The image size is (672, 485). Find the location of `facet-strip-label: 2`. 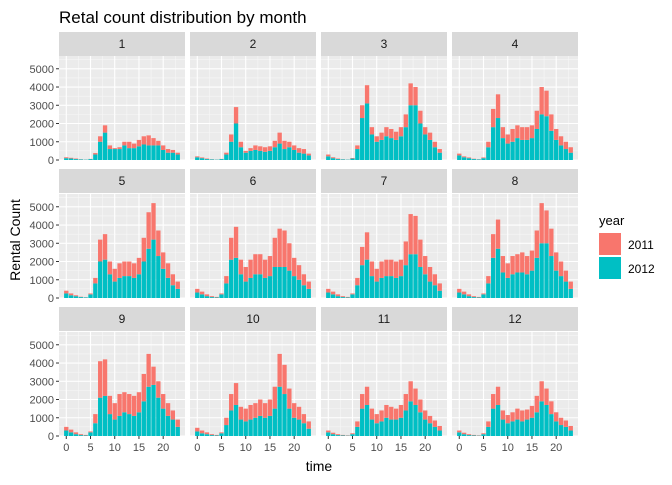

facet-strip-label: 2 is located at coordinates (253, 44).